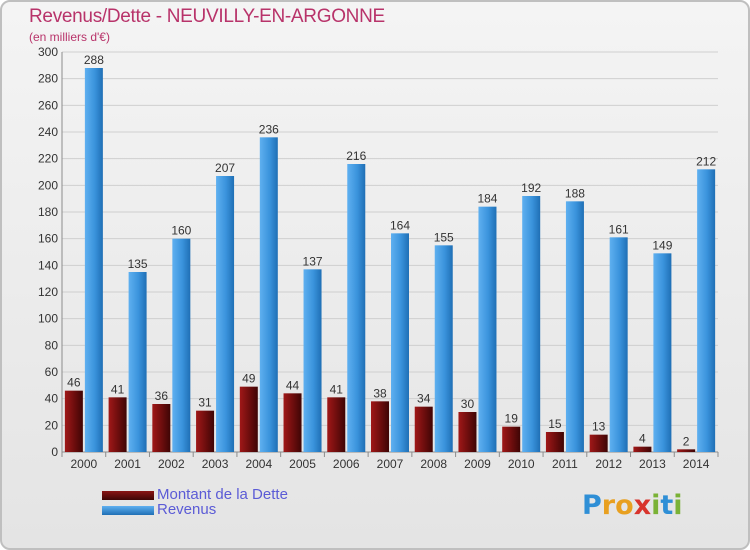 Image resolution: width=750 pixels, height=550 pixels. What do you see at coordinates (249, 379) in the screenshot?
I see `data-label-debt: 49` at bounding box center [249, 379].